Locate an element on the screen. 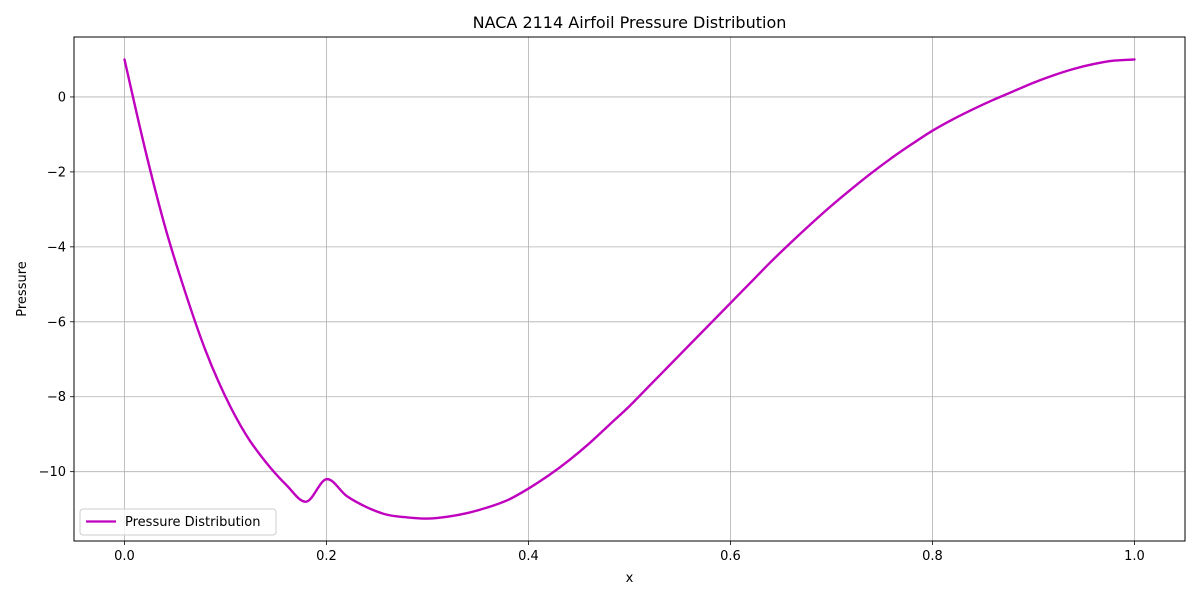 The image size is (1200, 600). y-tick-label: −6 is located at coordinates (56, 322).